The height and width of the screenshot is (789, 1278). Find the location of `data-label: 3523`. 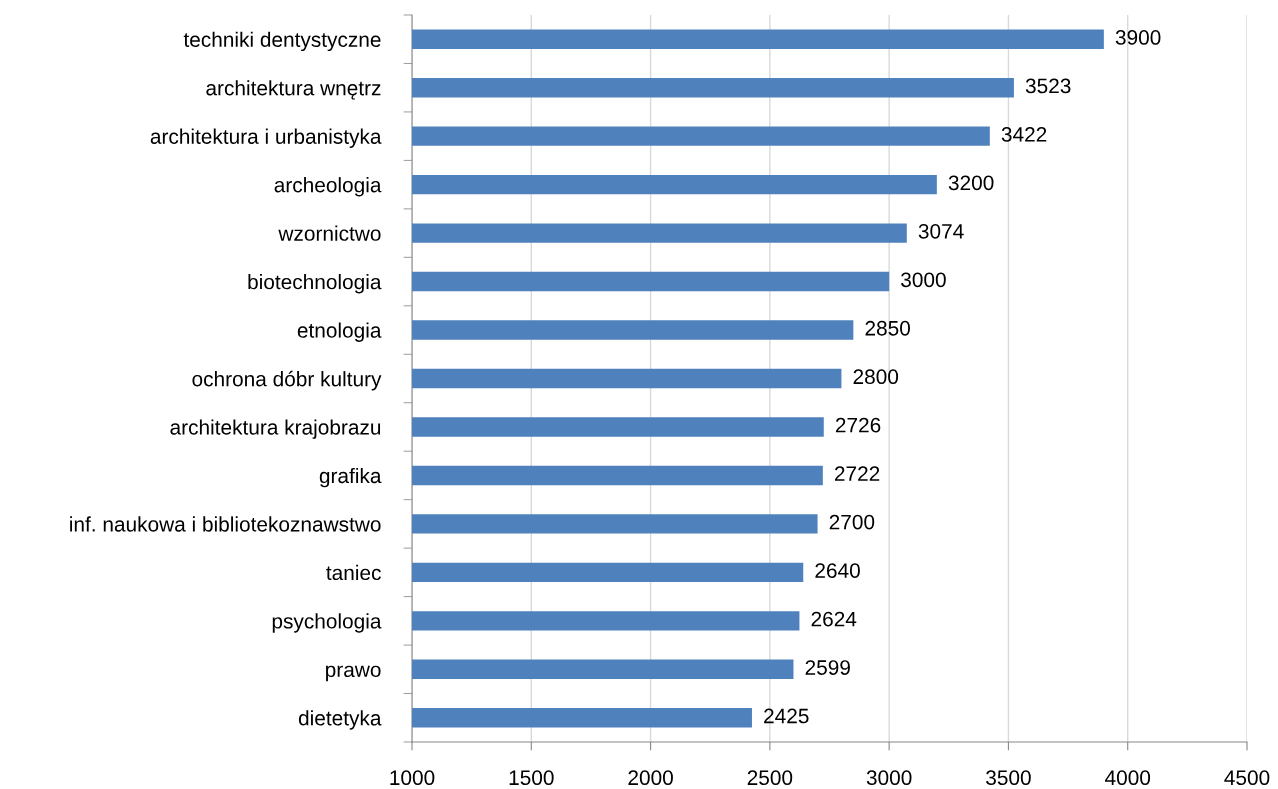

data-label: 3523 is located at coordinates (1048, 86).